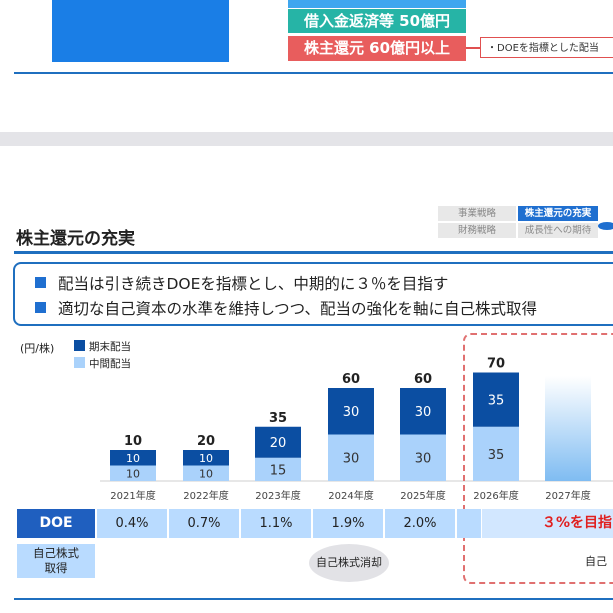  Describe the element at coordinates (206, 441) in the screenshot. I see `total-value-label: 20` at that location.